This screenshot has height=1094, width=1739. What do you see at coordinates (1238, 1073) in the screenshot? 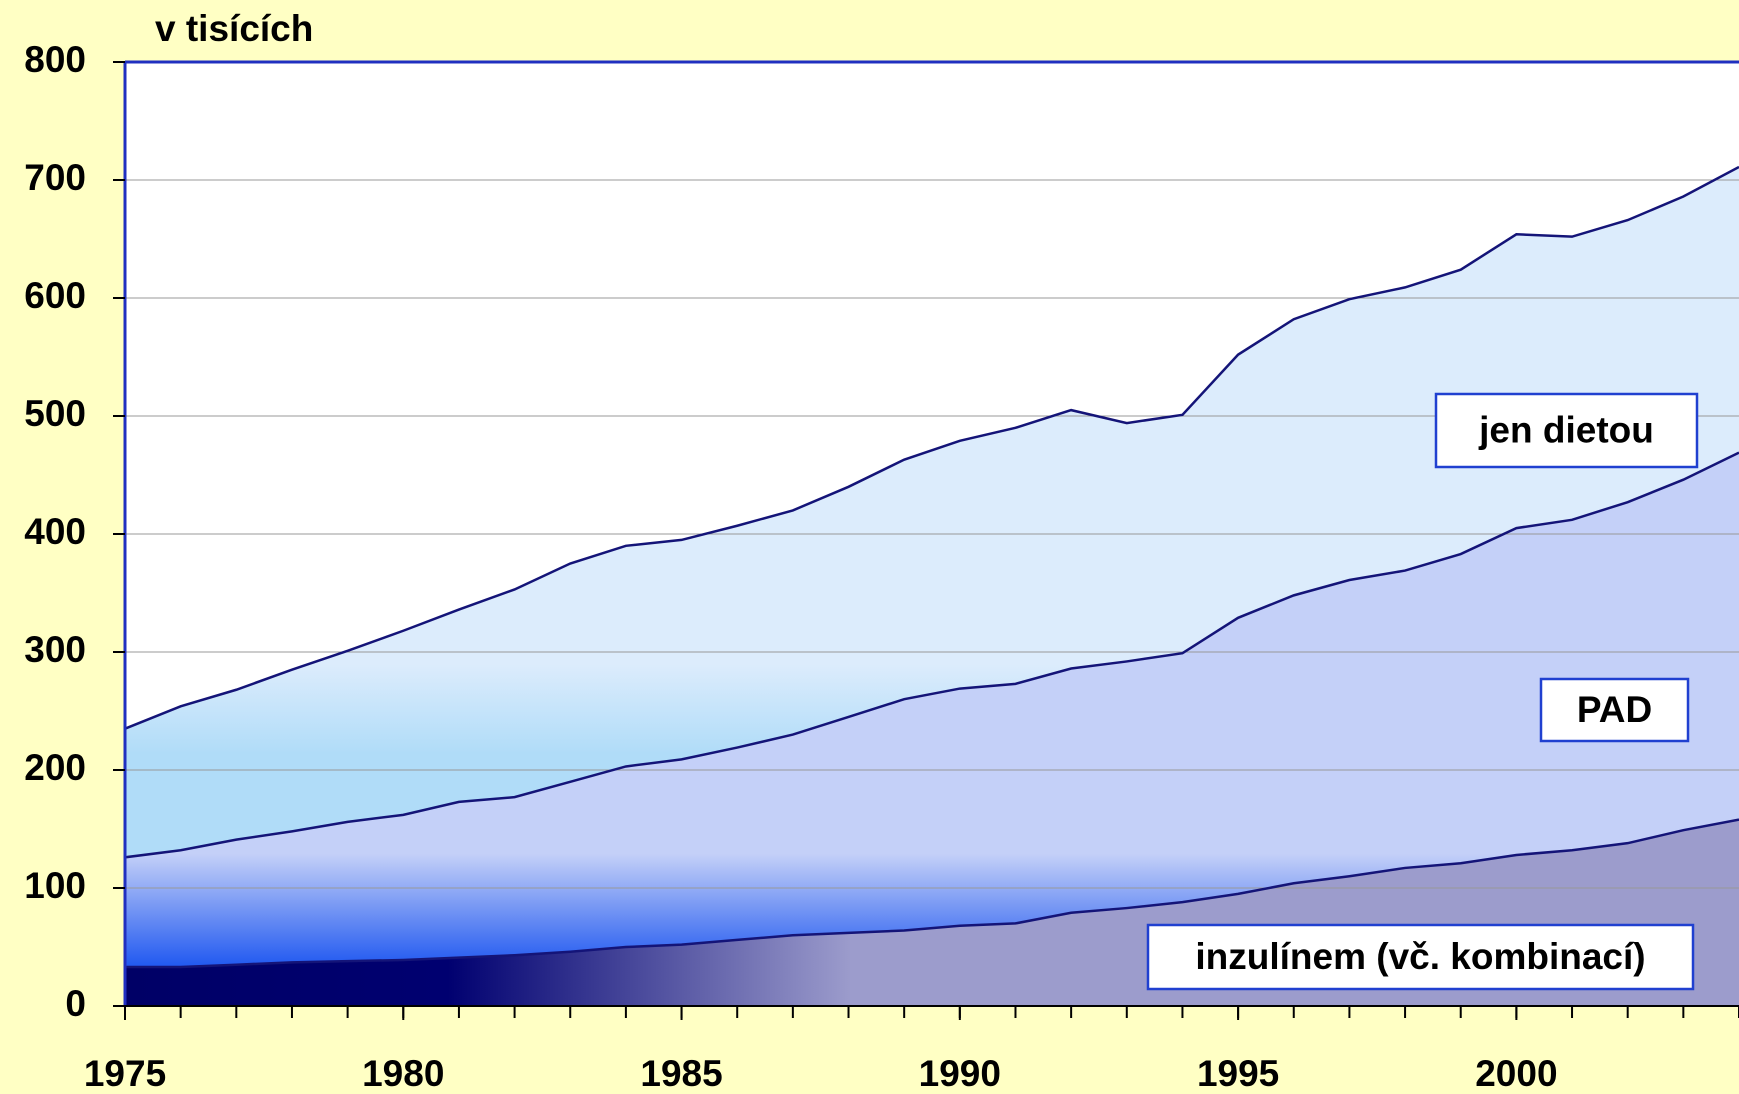
I see `x-tick-label: 1995` at bounding box center [1238, 1073].